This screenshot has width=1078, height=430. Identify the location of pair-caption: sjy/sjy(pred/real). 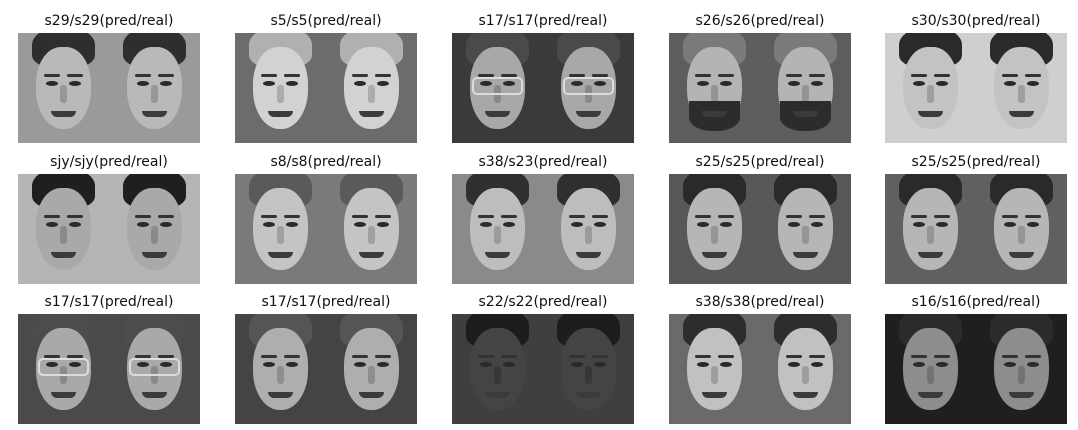
(109, 162).